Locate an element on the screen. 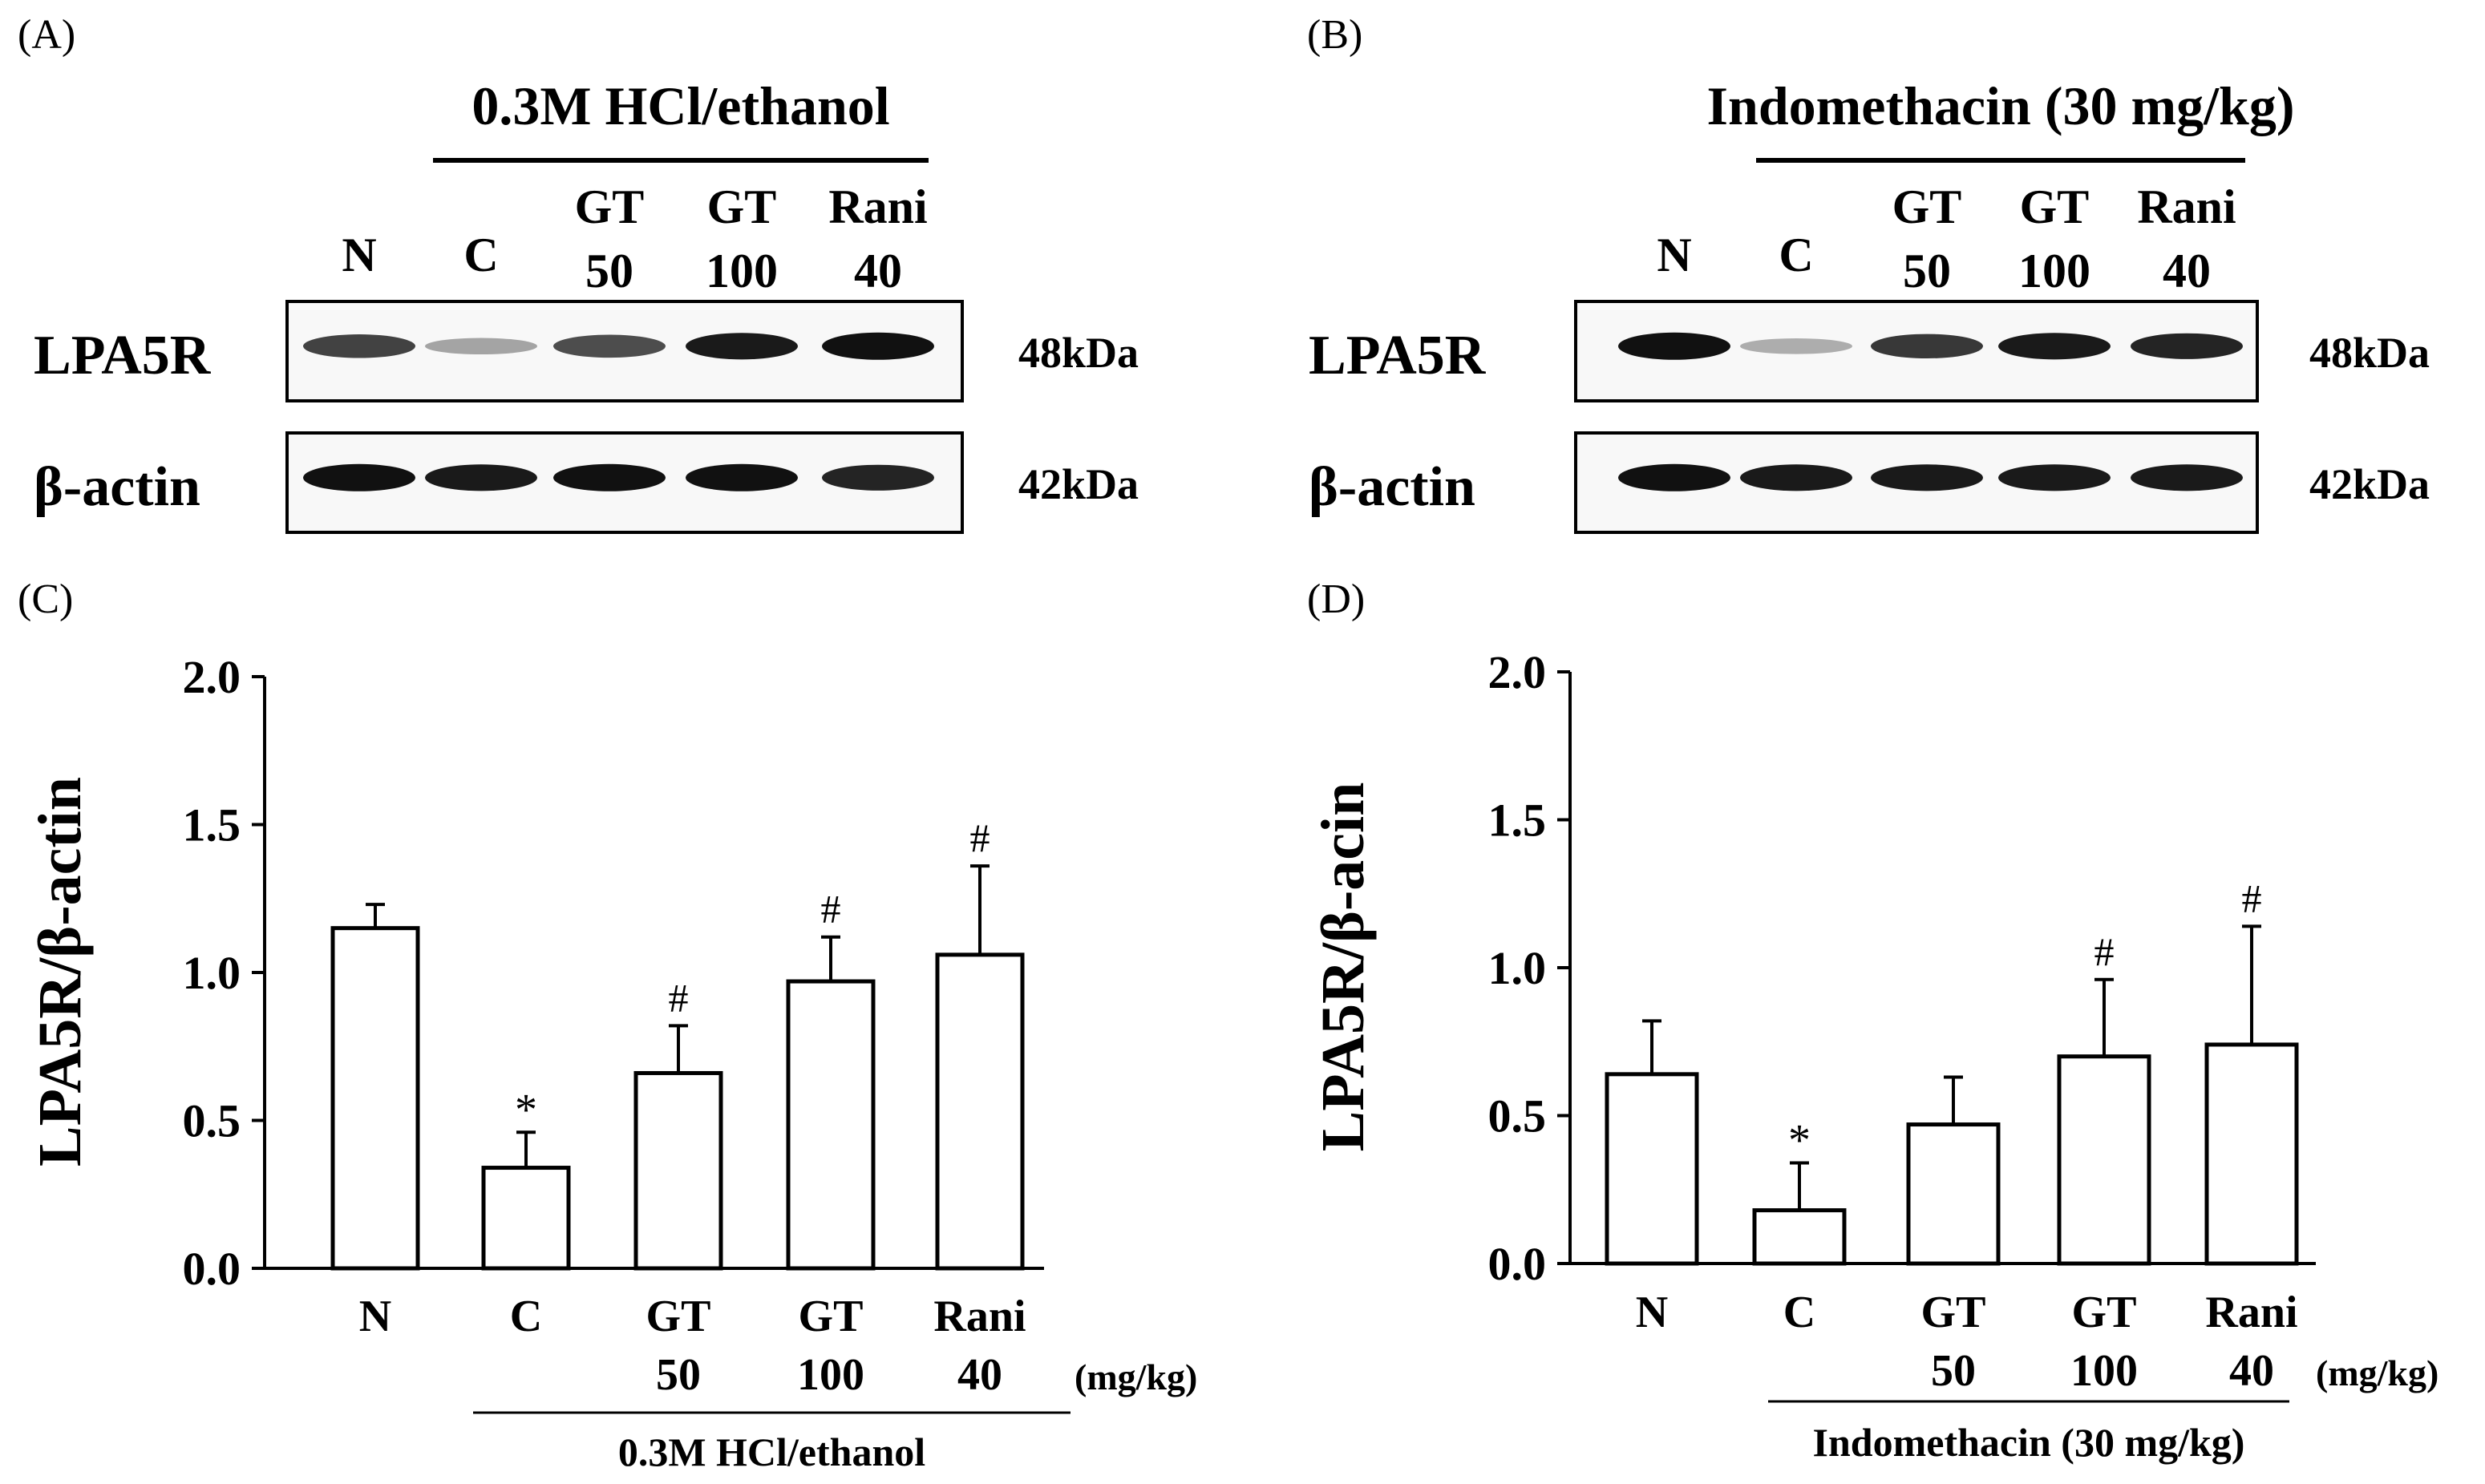 This screenshot has height=1484, width=2485. panel-label: (B) is located at coordinates (1334, 35).